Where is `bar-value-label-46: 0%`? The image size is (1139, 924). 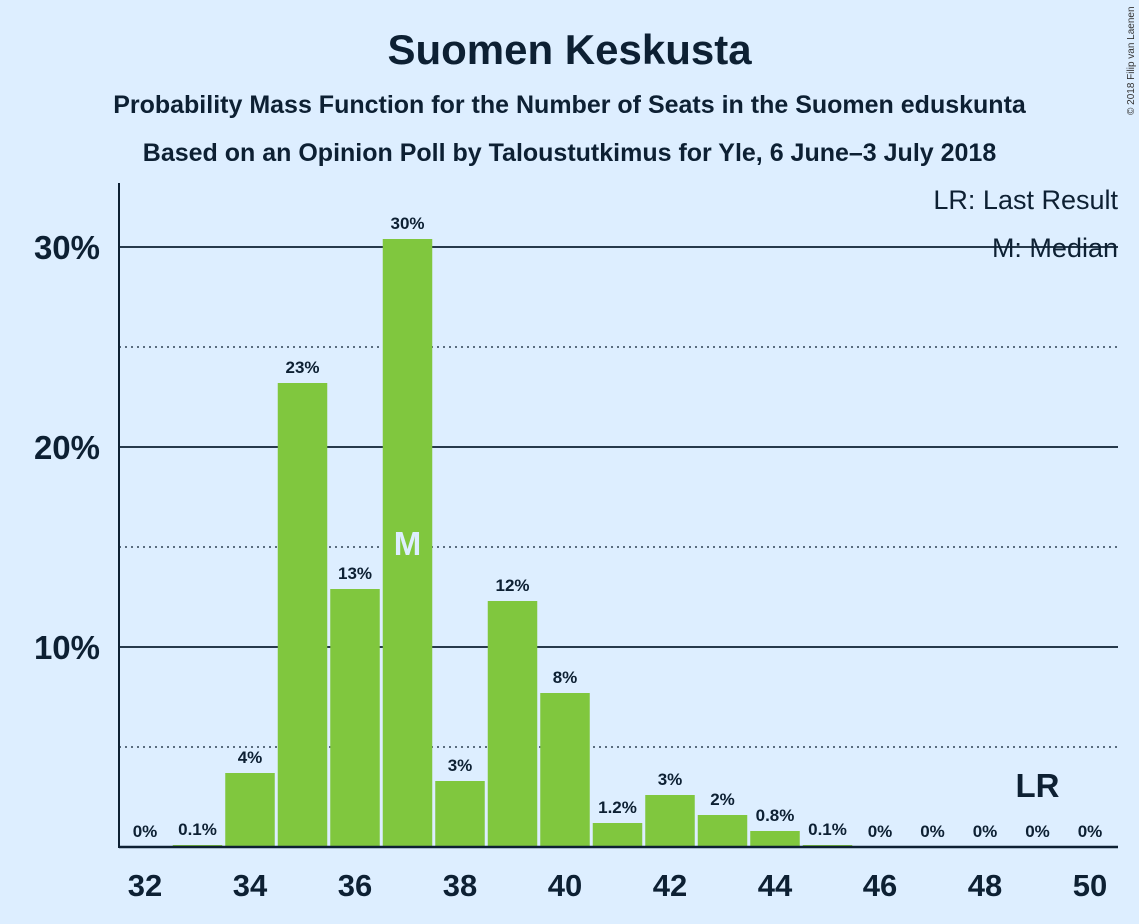 bar-value-label-46: 0% is located at coordinates (880, 831).